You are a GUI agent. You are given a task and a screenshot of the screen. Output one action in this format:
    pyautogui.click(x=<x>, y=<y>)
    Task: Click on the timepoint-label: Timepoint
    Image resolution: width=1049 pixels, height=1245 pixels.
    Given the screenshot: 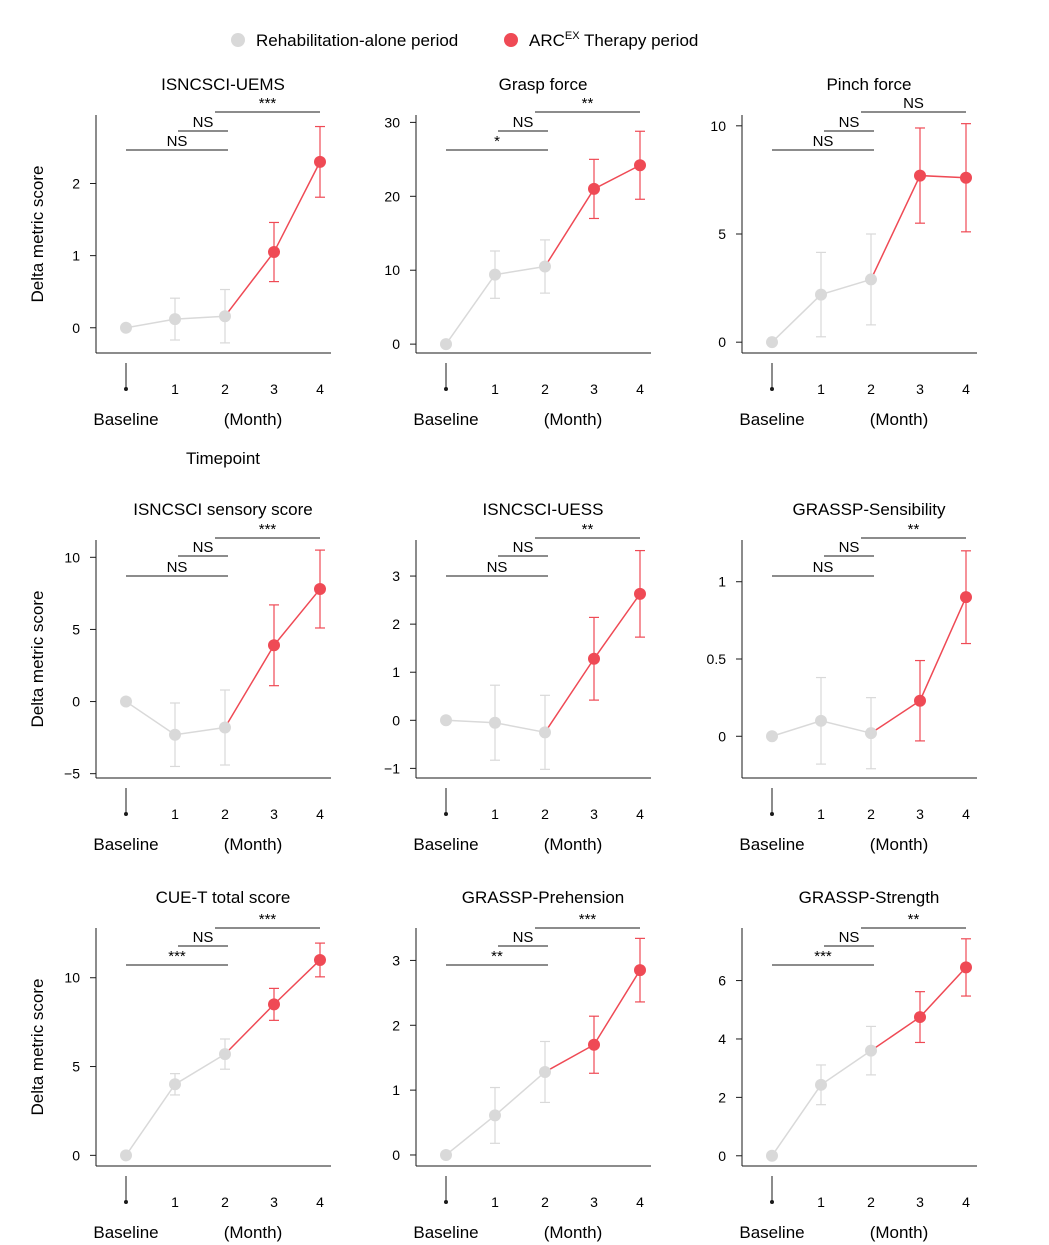 What is the action you would take?
    pyautogui.click(x=223, y=458)
    